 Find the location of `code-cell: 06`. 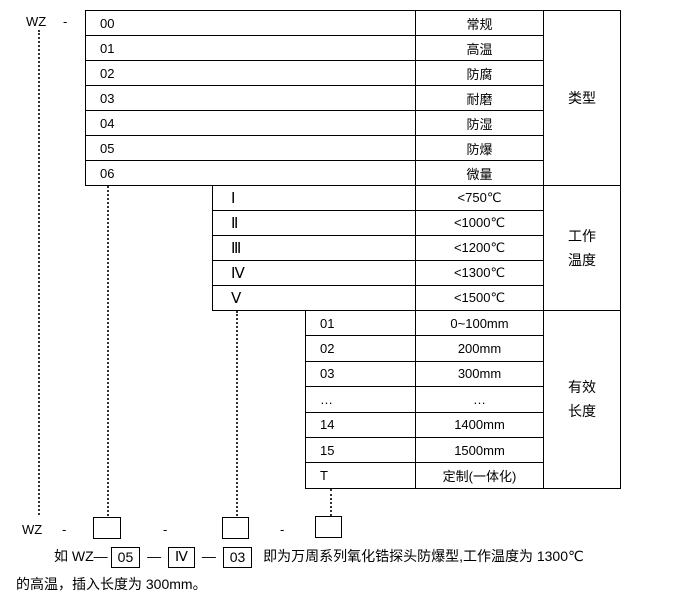

code-cell: 06 is located at coordinates (250, 173).